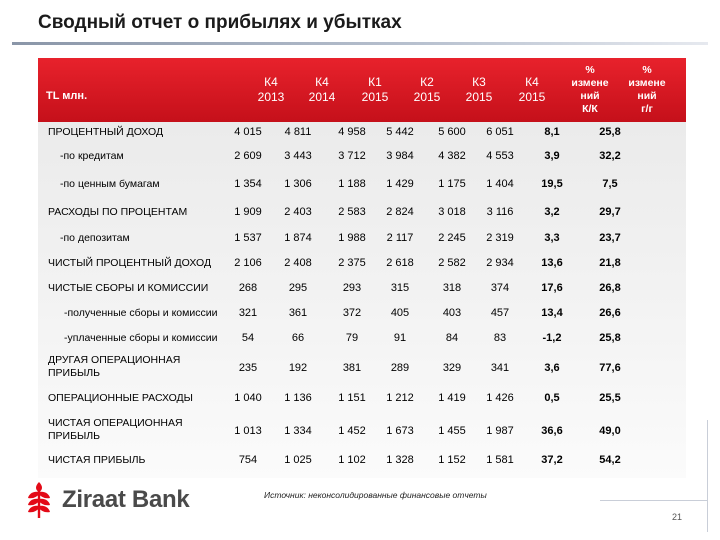 The width and height of the screenshot is (720, 540). Describe the element at coordinates (552, 263) in the screenshot. I see `row-value: 13,6` at that location.